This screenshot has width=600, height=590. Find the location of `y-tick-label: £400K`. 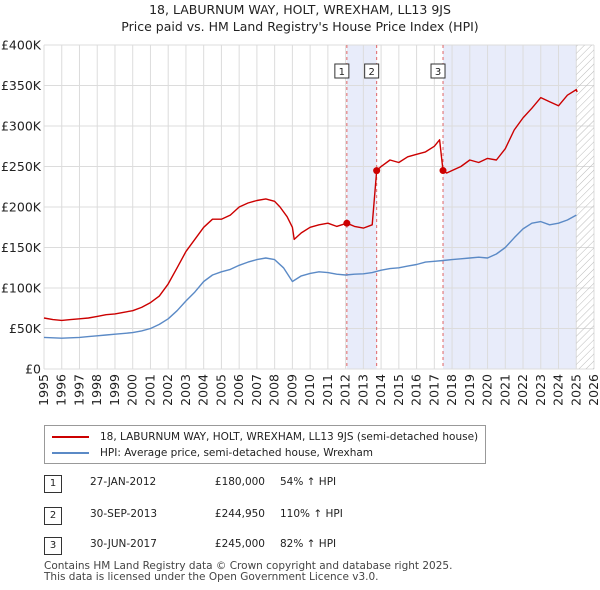

y-tick-label: £400K is located at coordinates (21, 45).